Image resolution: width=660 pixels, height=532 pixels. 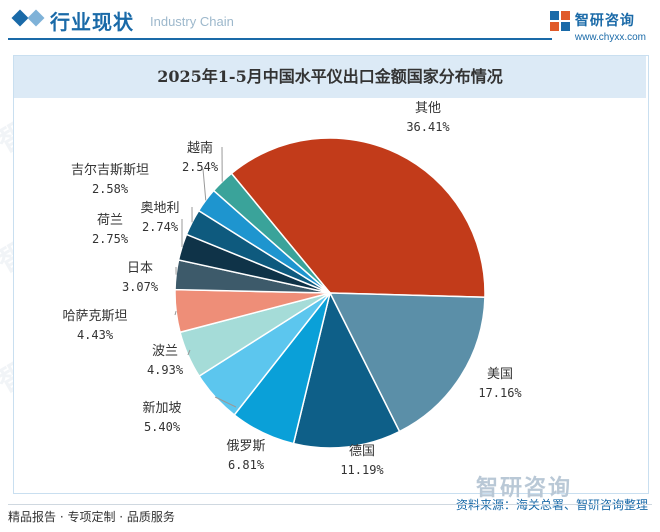 I want to click on slice-label: 德国, so click(x=362, y=451).